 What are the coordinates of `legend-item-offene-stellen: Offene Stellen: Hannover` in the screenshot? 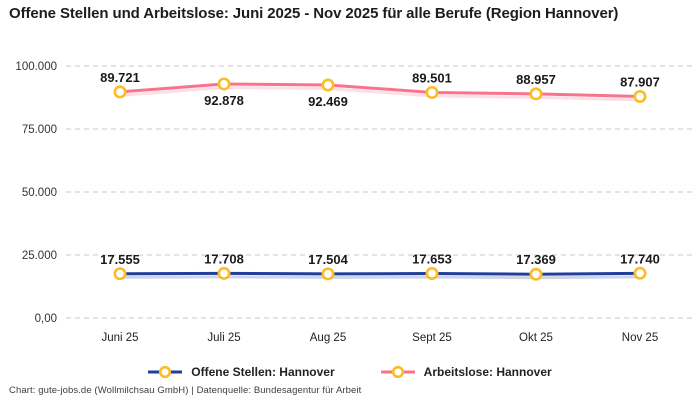 It's located at (241, 372).